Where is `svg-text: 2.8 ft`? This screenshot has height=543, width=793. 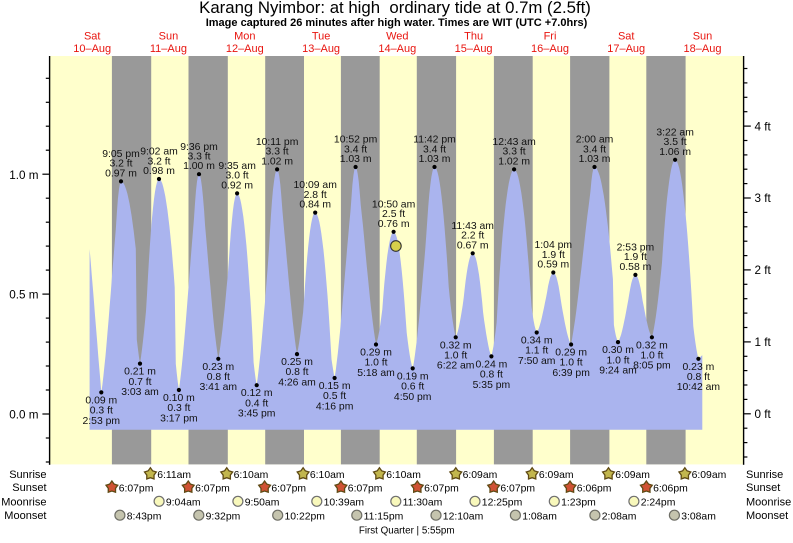 svg-text: 2.8 ft is located at coordinates (315, 195).